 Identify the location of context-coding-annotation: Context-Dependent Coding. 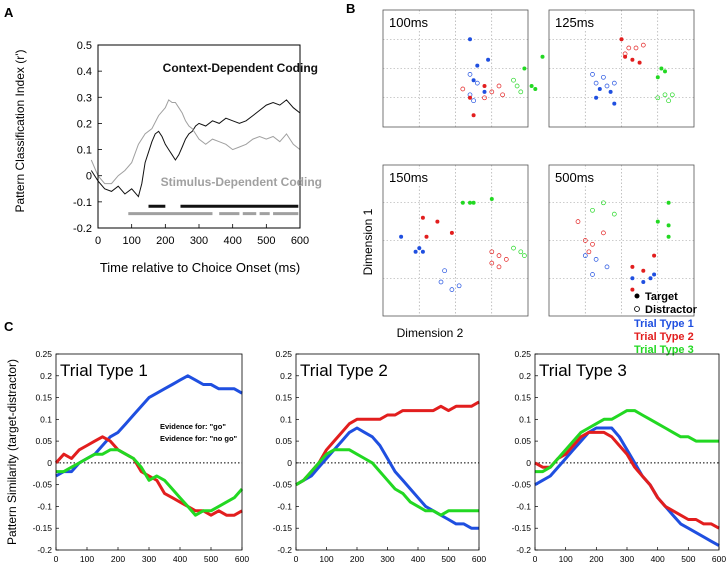
(240, 68).